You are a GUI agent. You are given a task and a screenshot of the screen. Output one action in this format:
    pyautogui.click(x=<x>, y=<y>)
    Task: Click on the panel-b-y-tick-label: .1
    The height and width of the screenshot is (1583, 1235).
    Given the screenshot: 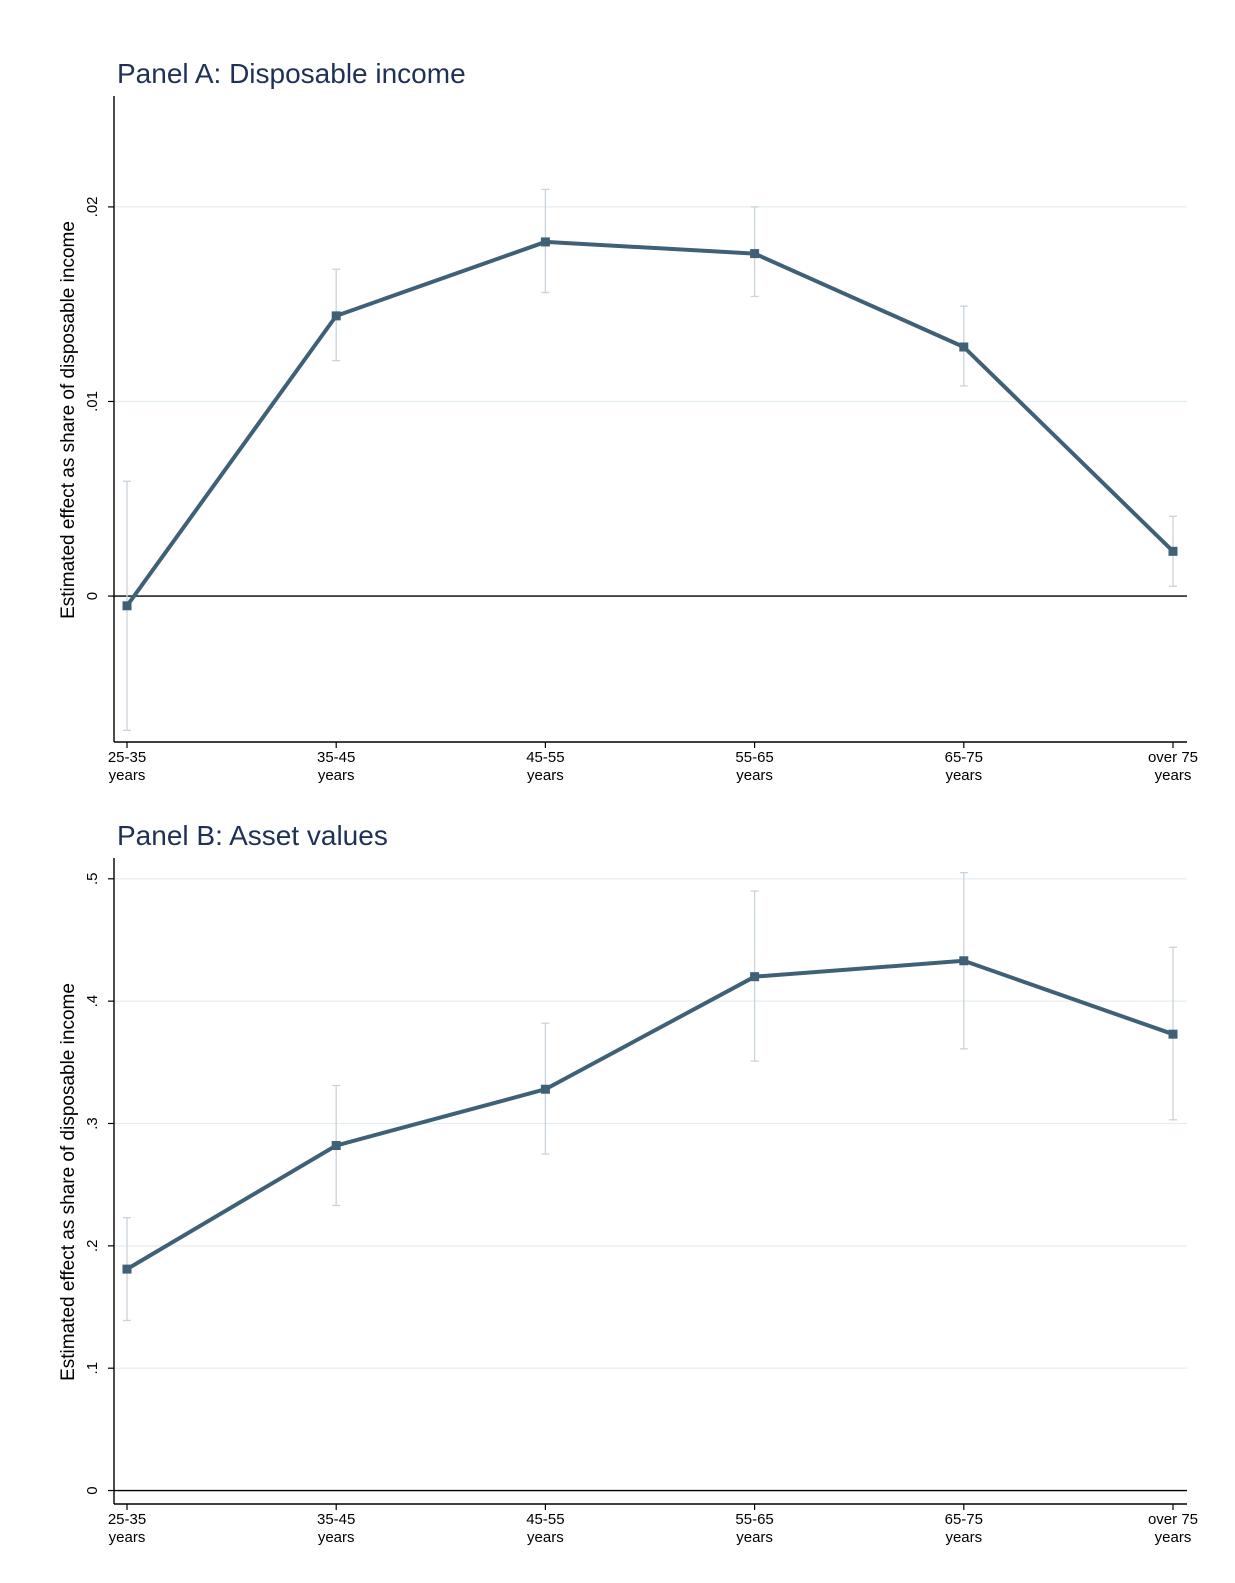 What is the action you would take?
    pyautogui.click(x=92, y=1368)
    